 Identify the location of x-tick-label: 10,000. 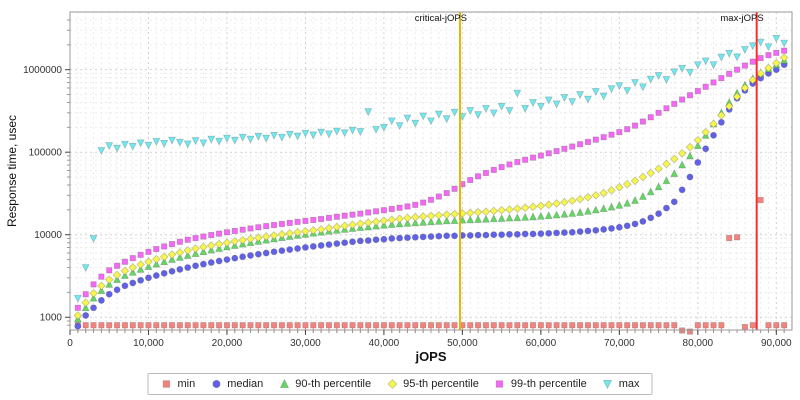
(148, 343).